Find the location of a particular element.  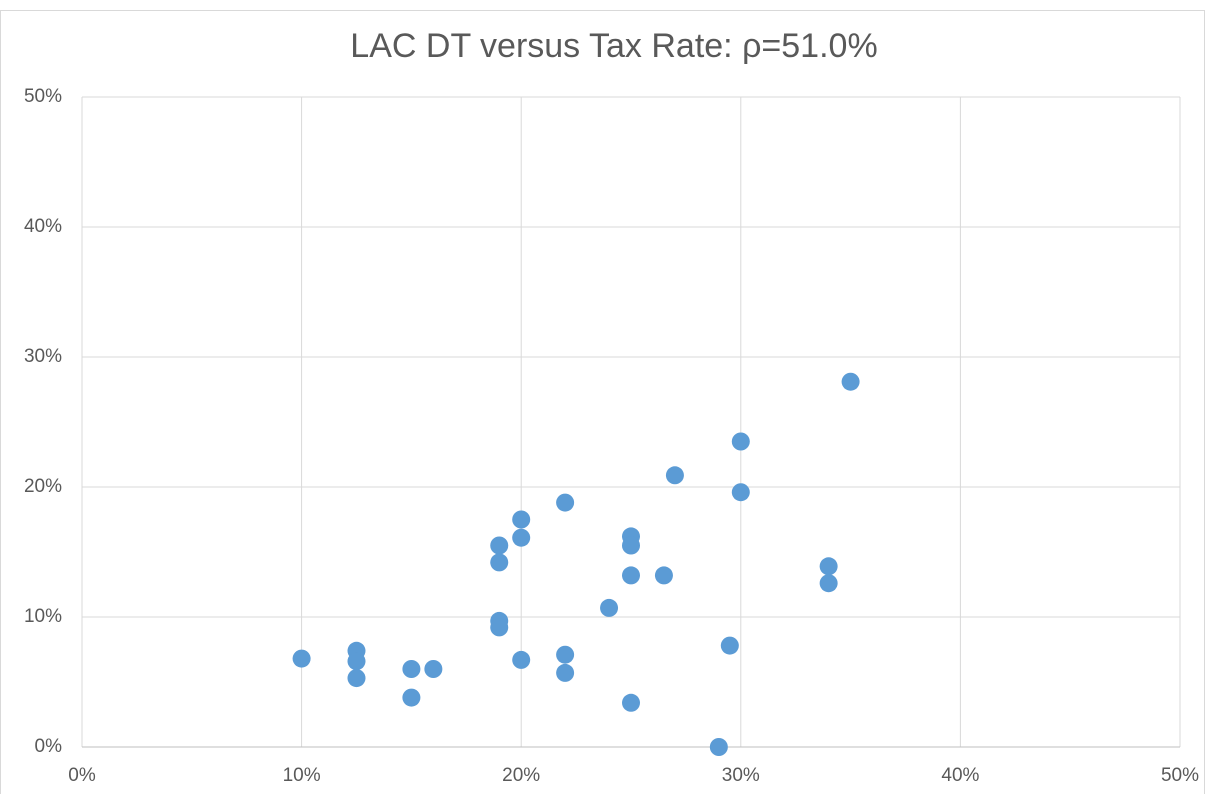

x-tick-label: 10% is located at coordinates (302, 775).